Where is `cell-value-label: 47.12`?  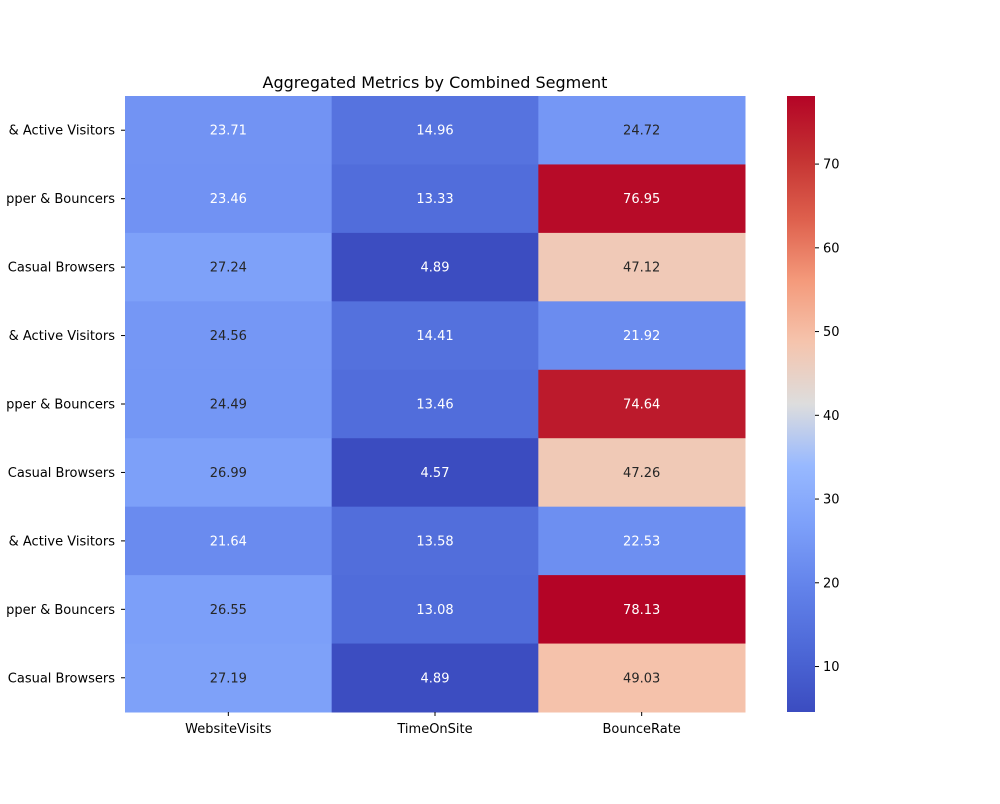 cell-value-label: 47.12 is located at coordinates (641, 268).